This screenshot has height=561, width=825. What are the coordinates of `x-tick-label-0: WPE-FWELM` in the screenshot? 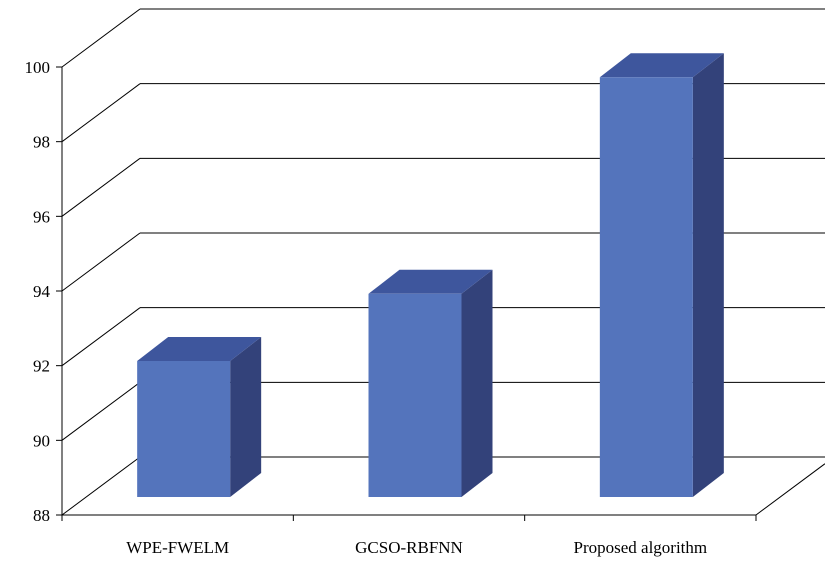 It's located at (177, 547).